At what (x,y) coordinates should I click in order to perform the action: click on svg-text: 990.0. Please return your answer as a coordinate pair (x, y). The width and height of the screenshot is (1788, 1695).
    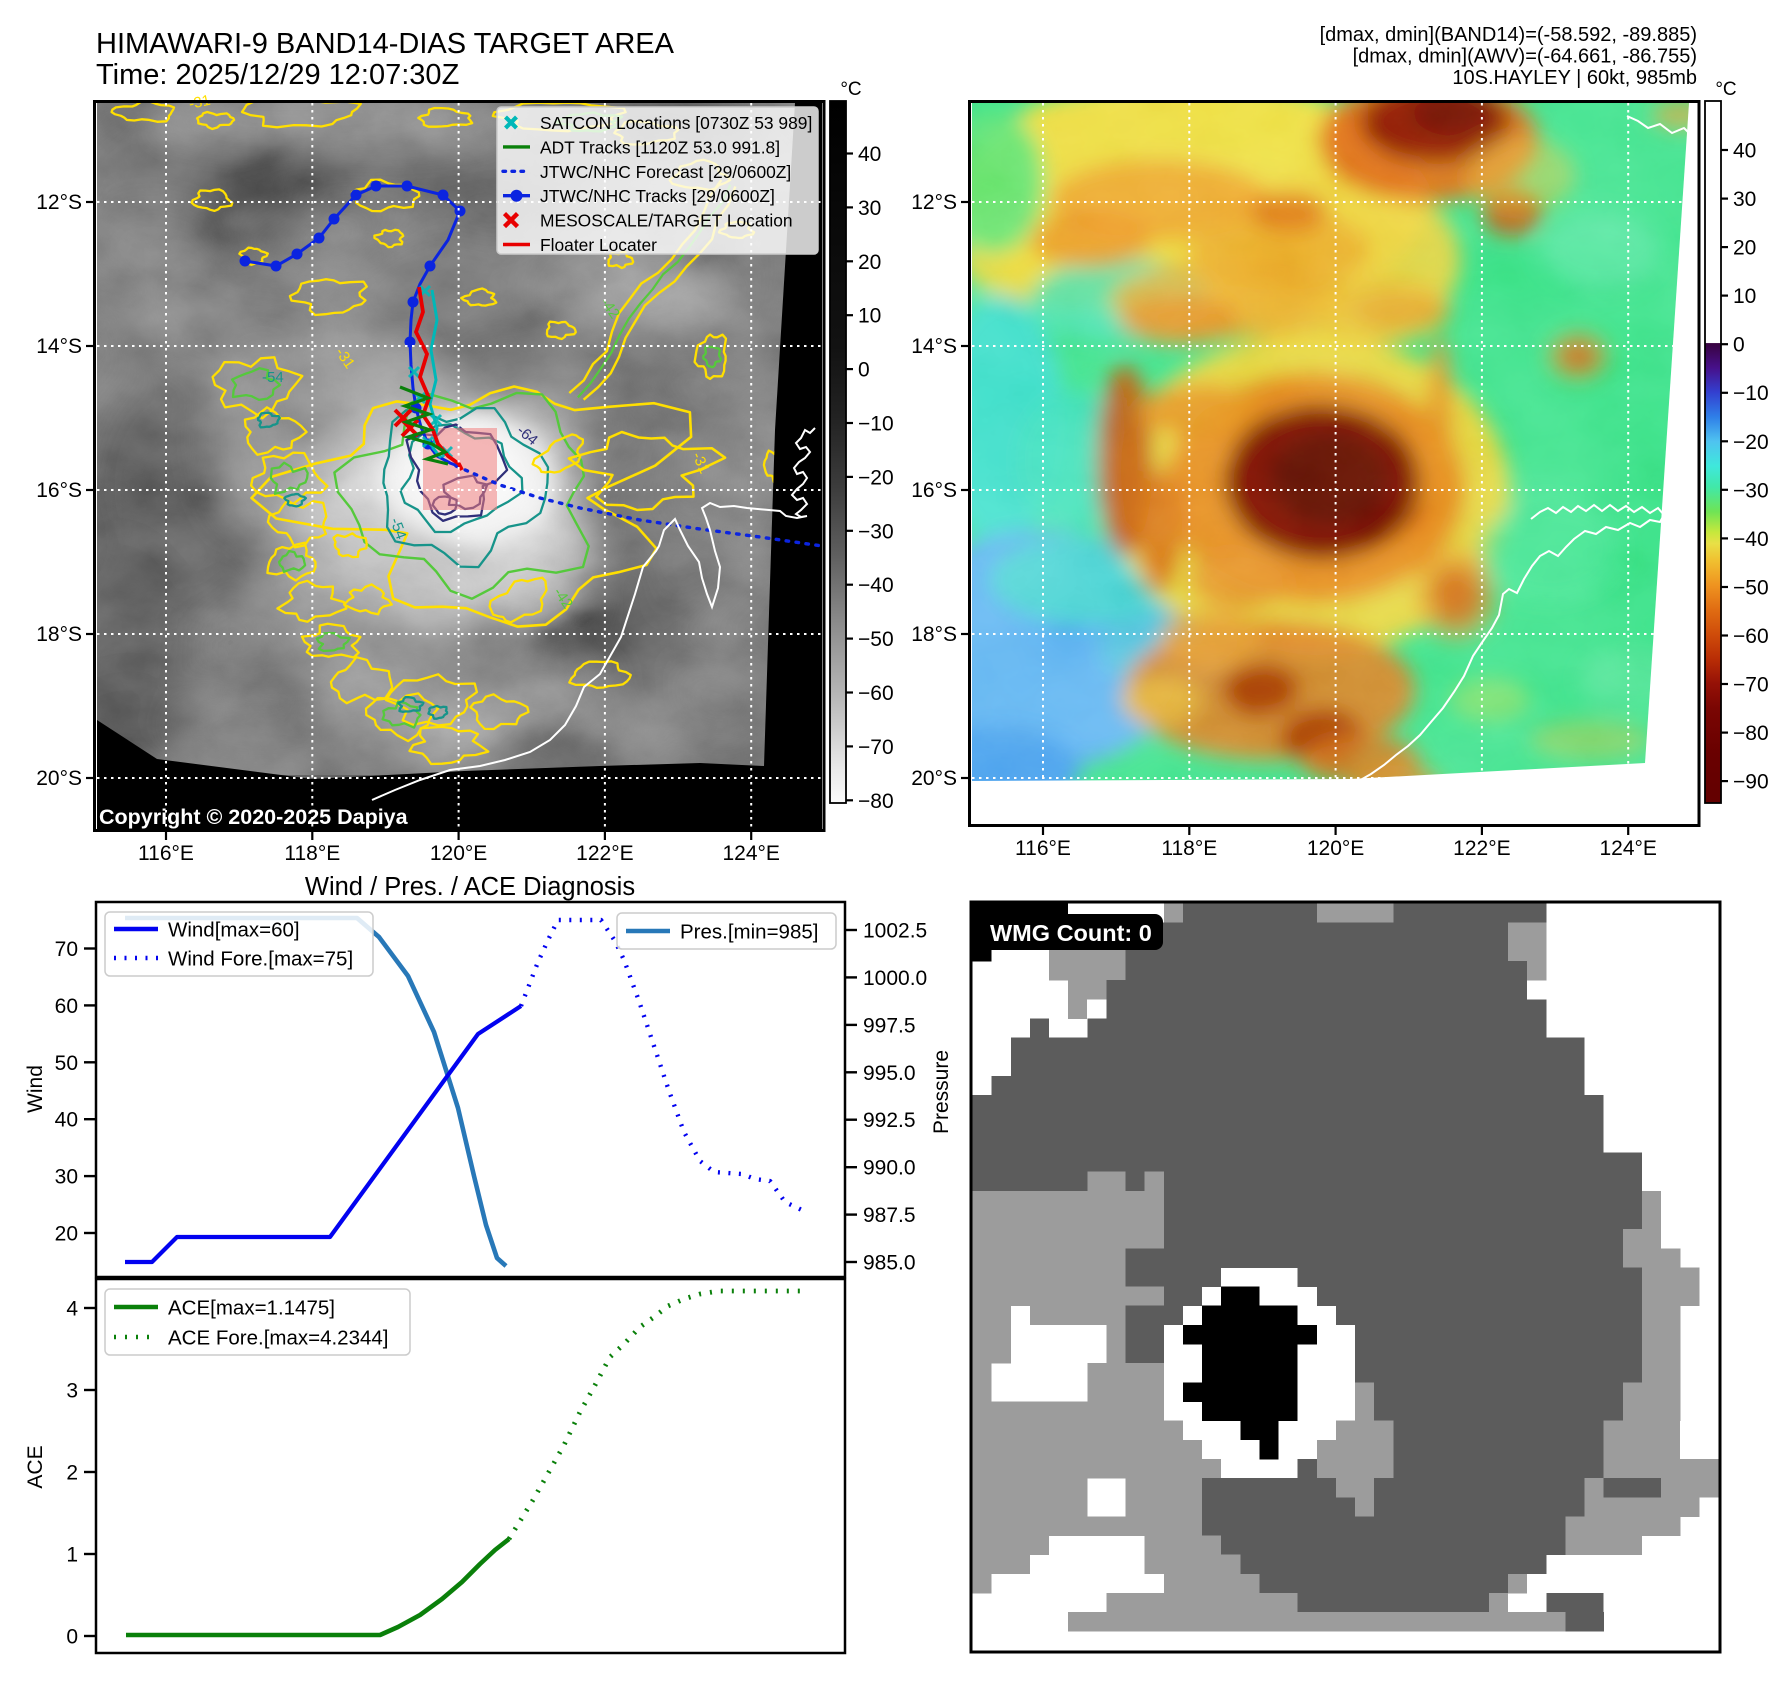
    Looking at the image, I should click on (889, 1168).